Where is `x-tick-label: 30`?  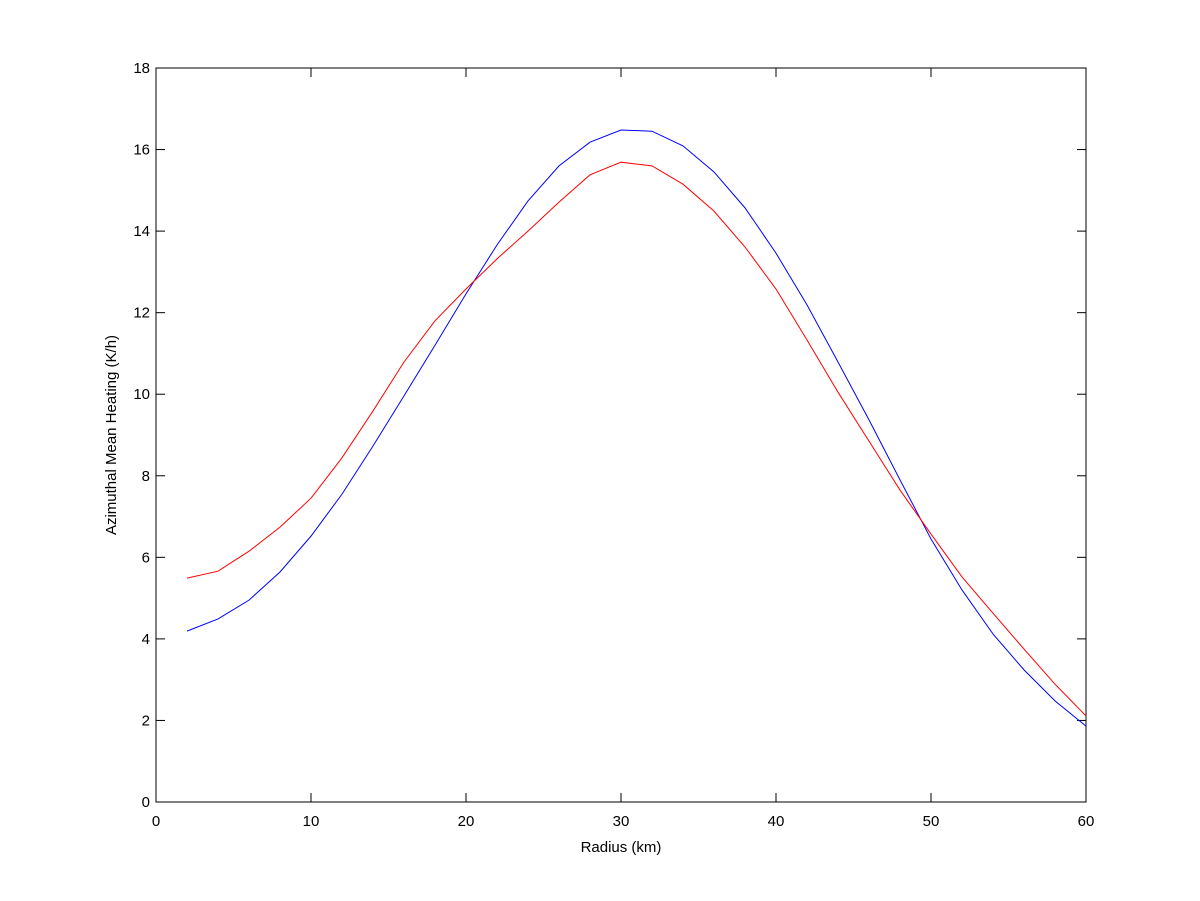
x-tick-label: 30 is located at coordinates (621, 821).